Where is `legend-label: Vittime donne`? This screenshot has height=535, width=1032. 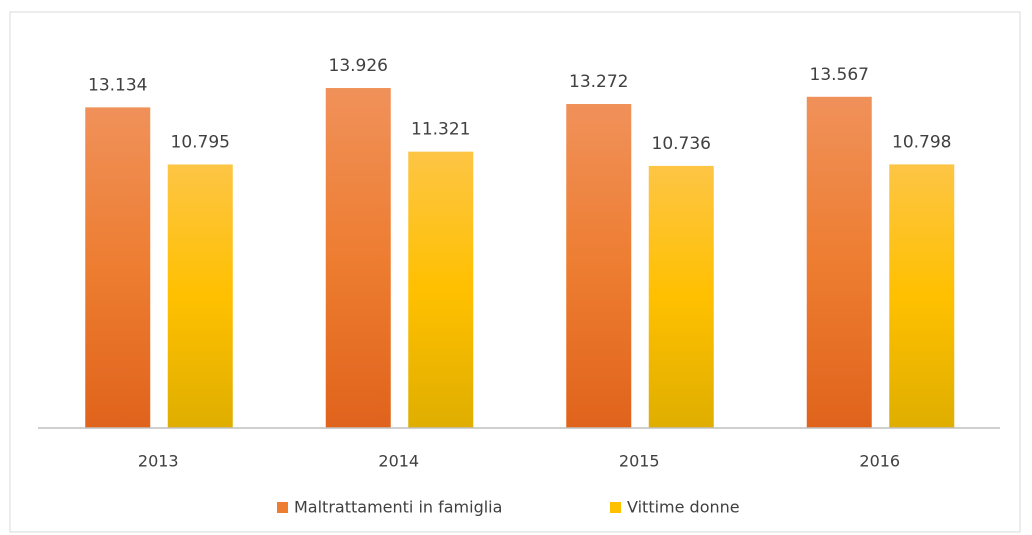 legend-label: Vittime donne is located at coordinates (683, 507).